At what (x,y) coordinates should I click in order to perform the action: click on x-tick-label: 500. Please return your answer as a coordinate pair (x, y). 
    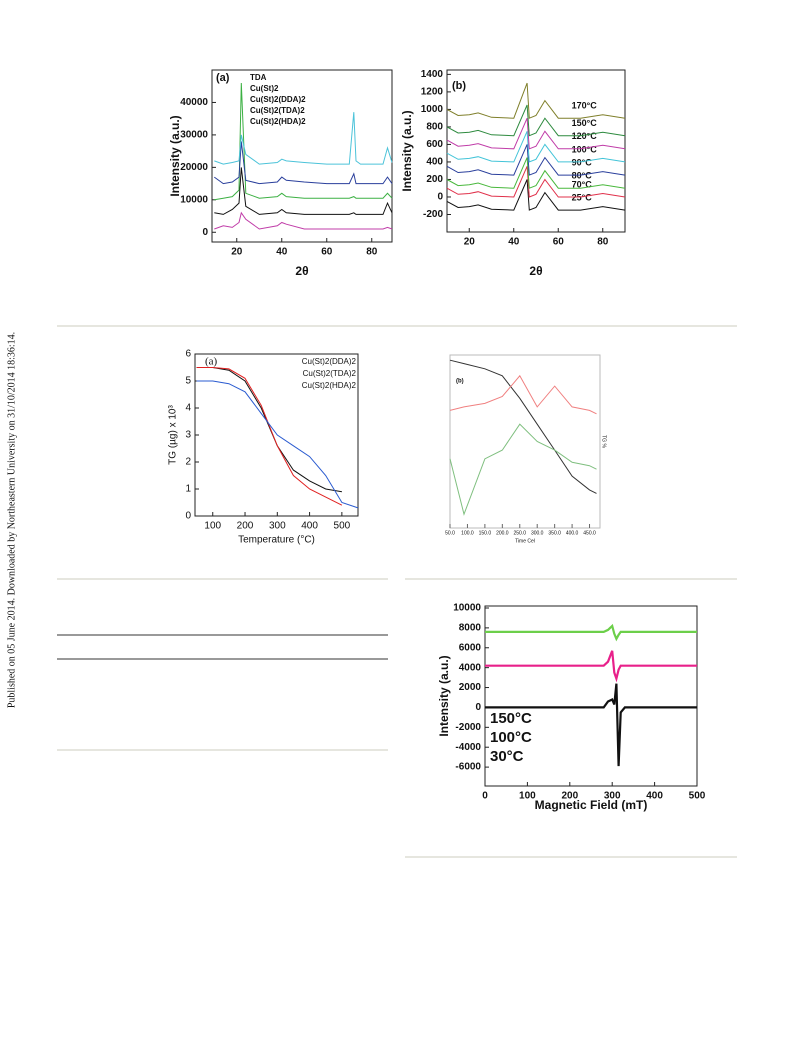
    Looking at the image, I should click on (342, 526).